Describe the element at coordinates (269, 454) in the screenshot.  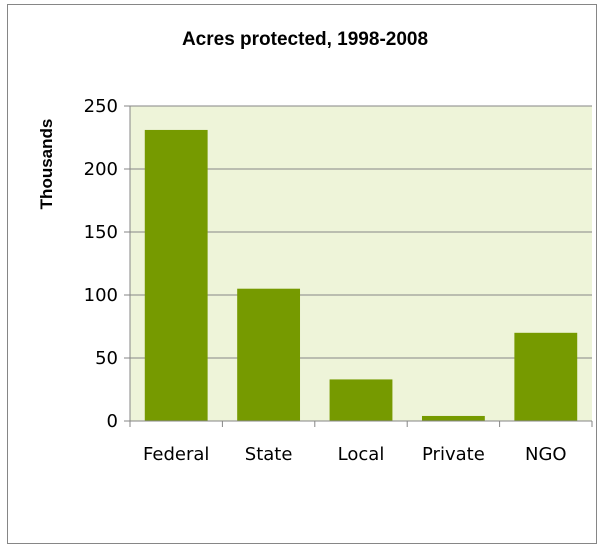
I see `x-category-label: State` at that location.